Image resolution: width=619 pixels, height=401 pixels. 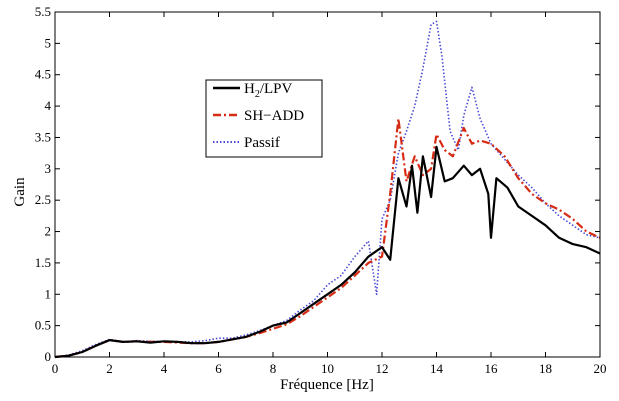 I want to click on x-tick-label: 12, so click(x=382, y=368).